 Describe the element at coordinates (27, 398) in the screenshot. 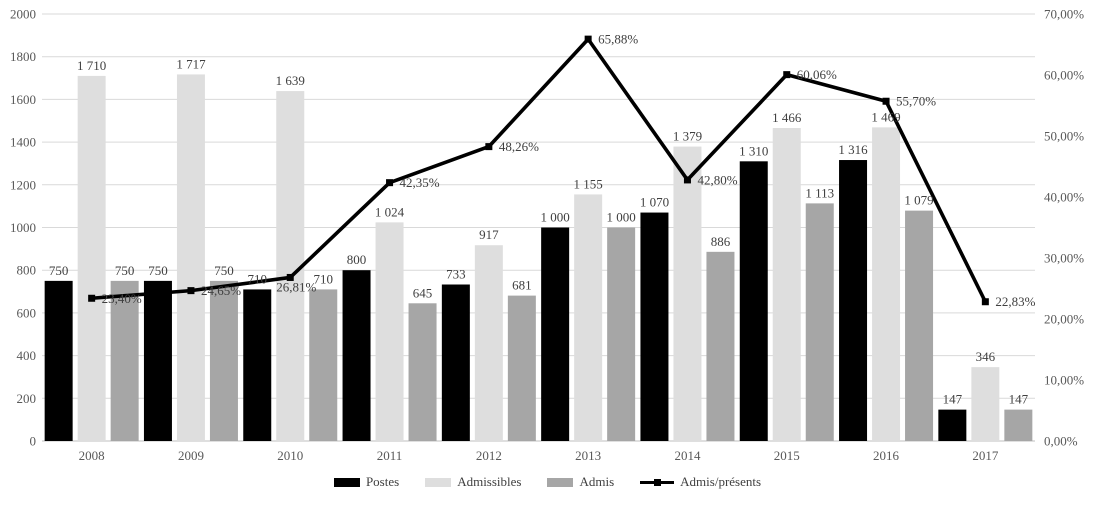

I see `y-axis-left-tick: 200` at that location.